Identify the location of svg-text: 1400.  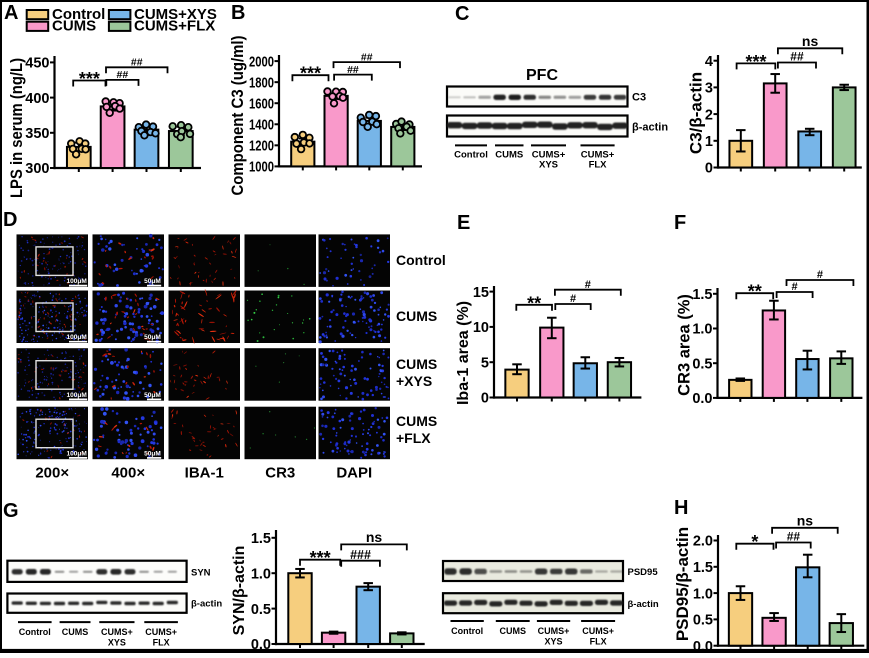
(261, 125).